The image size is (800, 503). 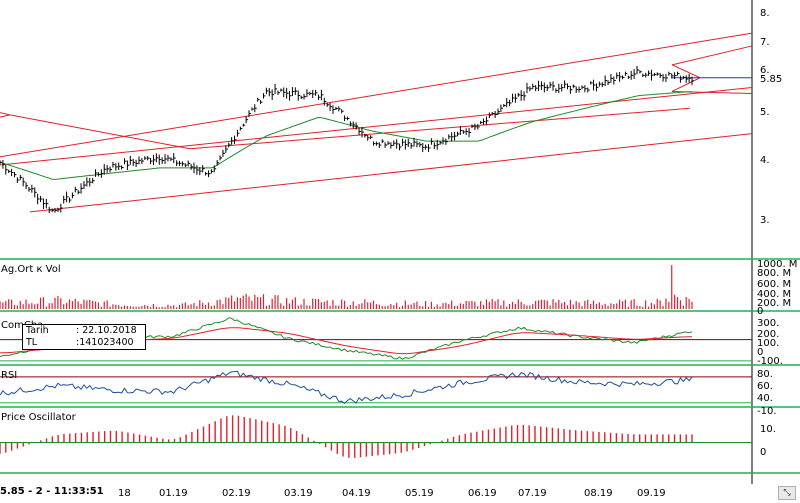 I want to click on comchannel-tick: 200., so click(x=768, y=334).